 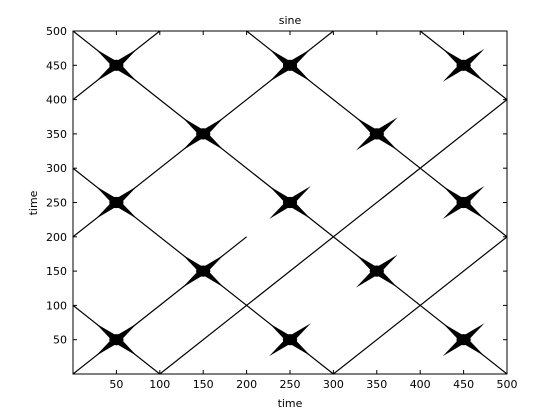 What do you see at coordinates (56, 305) in the screenshot?
I see `y-tick-label-100: 100` at bounding box center [56, 305].